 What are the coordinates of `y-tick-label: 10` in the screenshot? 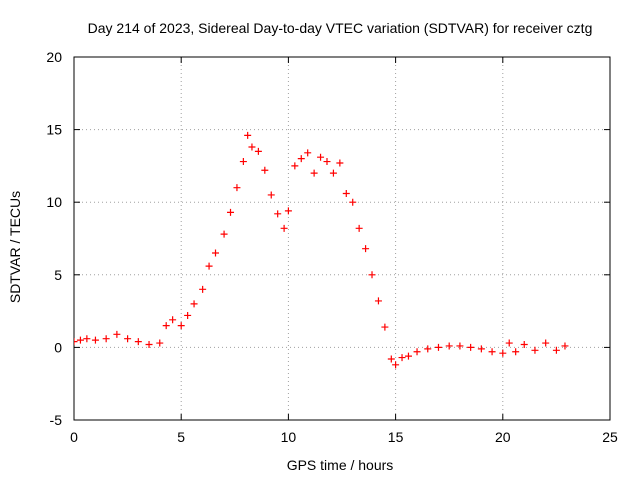 It's located at (54, 202).